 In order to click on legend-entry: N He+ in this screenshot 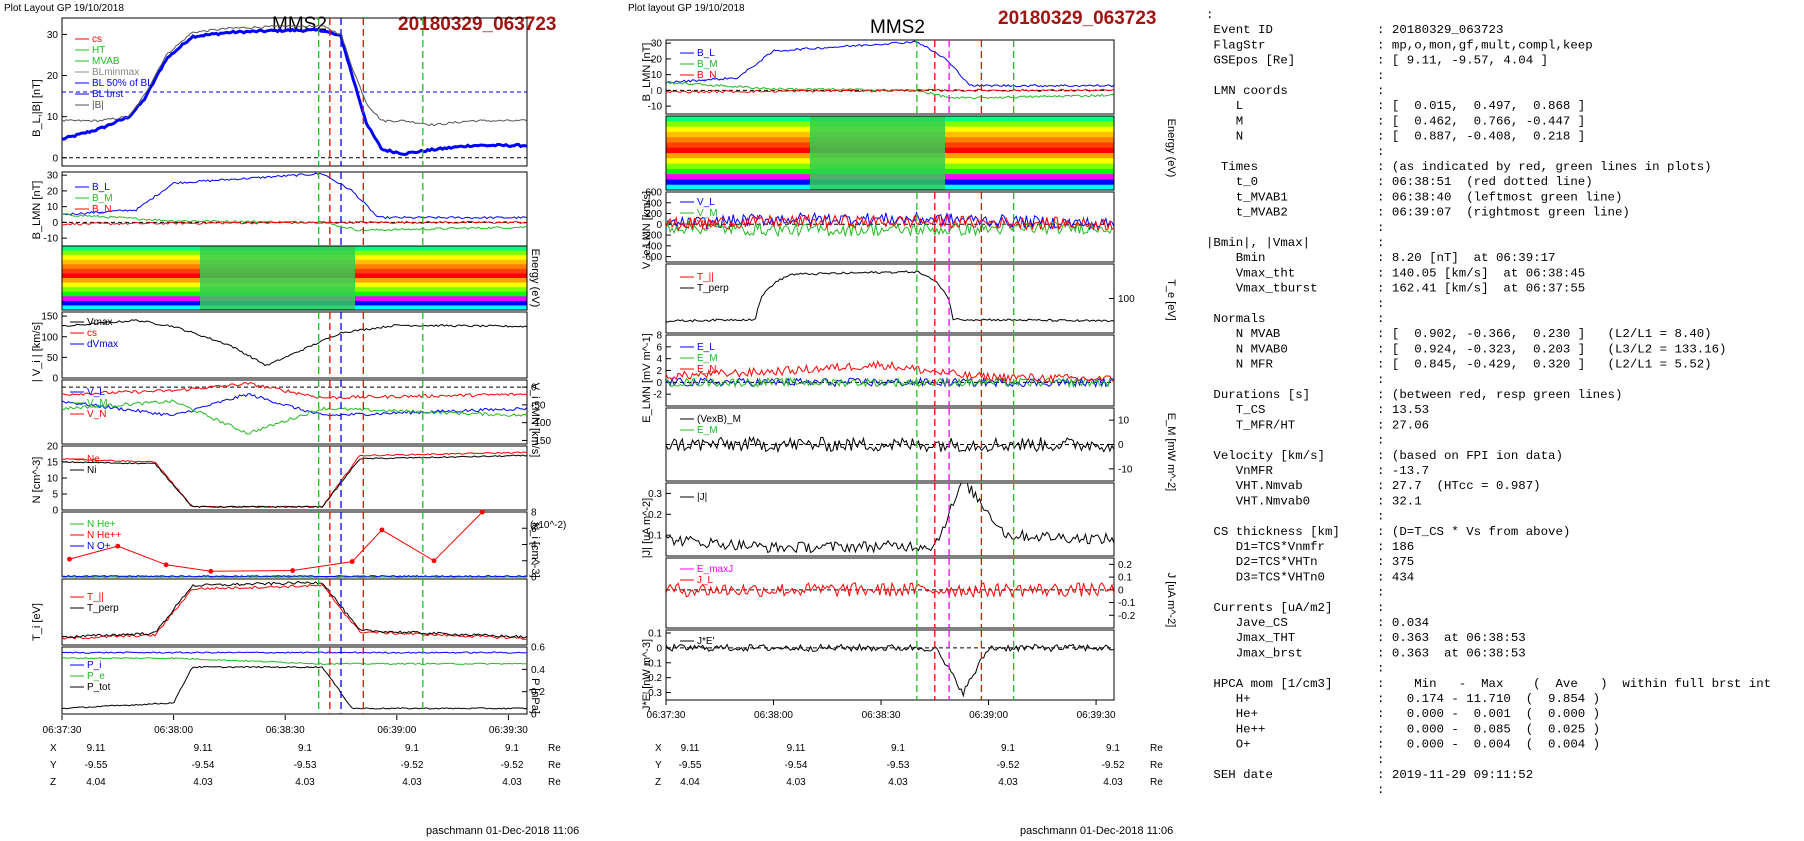, I will do `click(101, 524)`.